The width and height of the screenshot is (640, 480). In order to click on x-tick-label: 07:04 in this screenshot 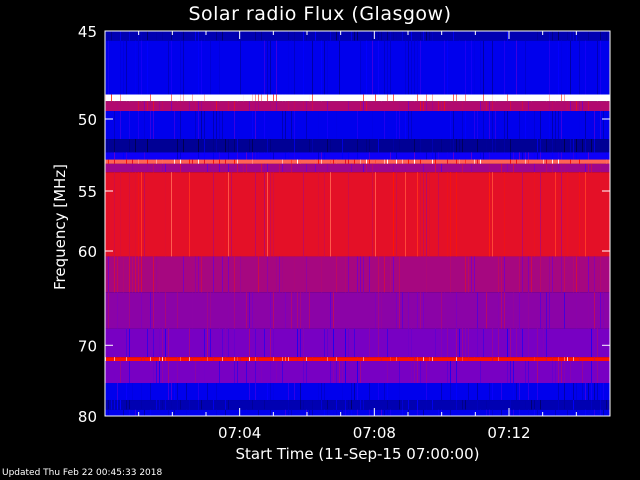, I will do `click(239, 433)`.